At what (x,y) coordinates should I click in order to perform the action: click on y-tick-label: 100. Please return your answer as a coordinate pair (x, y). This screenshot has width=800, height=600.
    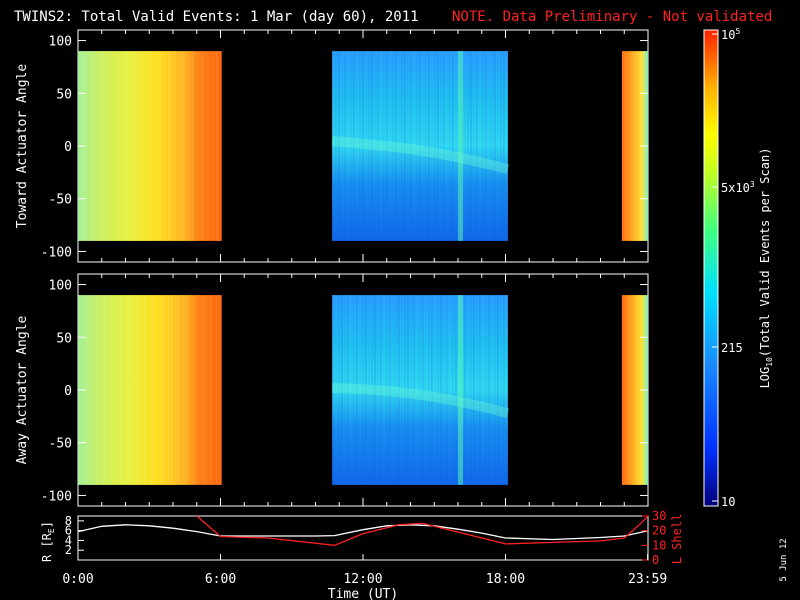
    Looking at the image, I should click on (60, 286).